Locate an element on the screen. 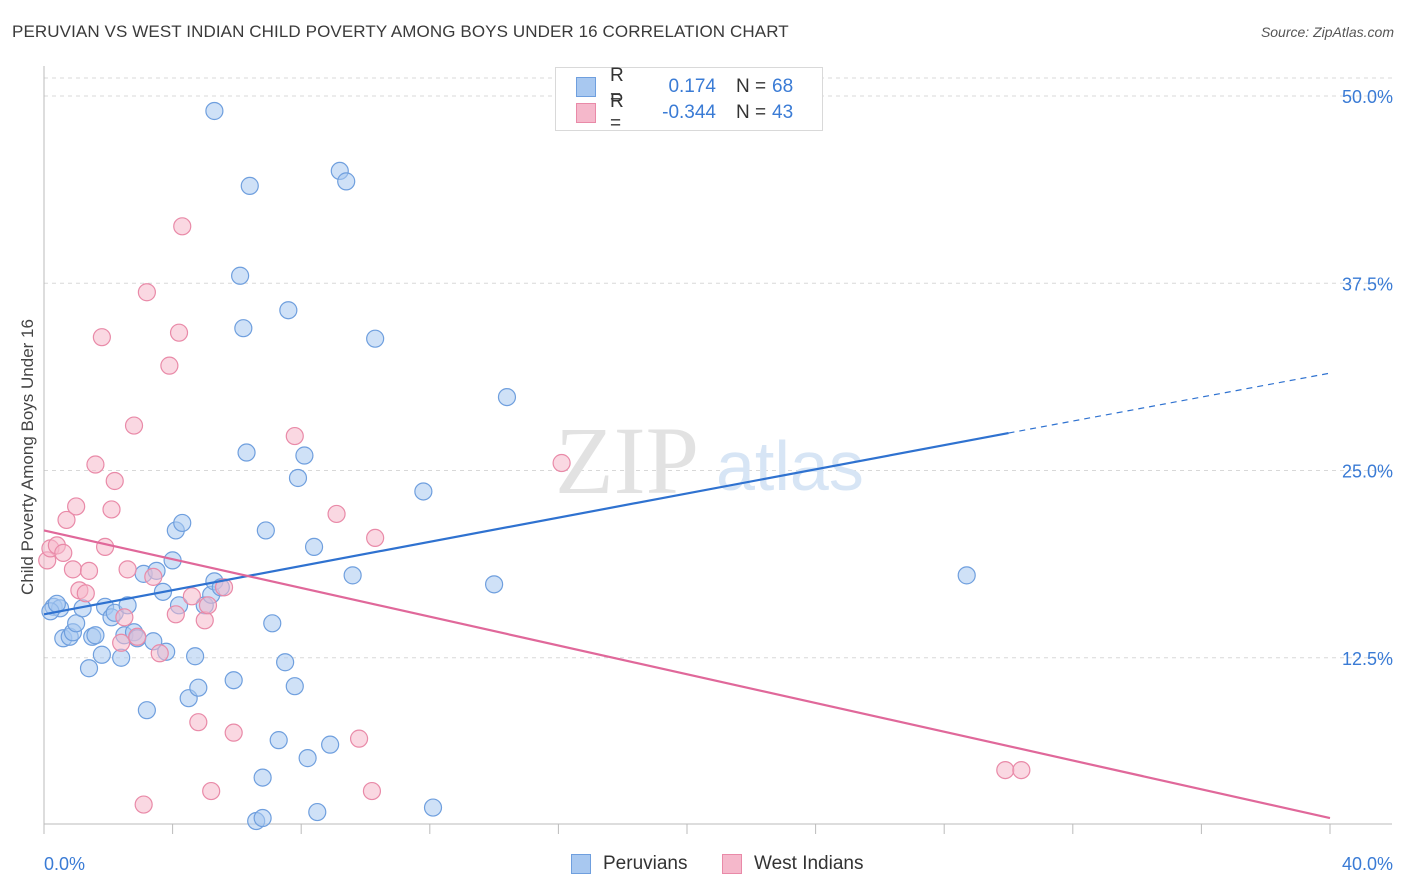 The image size is (1406, 892). watermark-atlas: atlas is located at coordinates (790, 466).